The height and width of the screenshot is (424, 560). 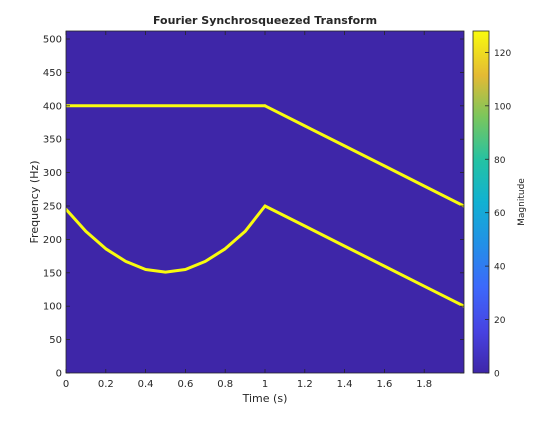 I want to click on x-tick-label: 0.2, so click(x=106, y=384).